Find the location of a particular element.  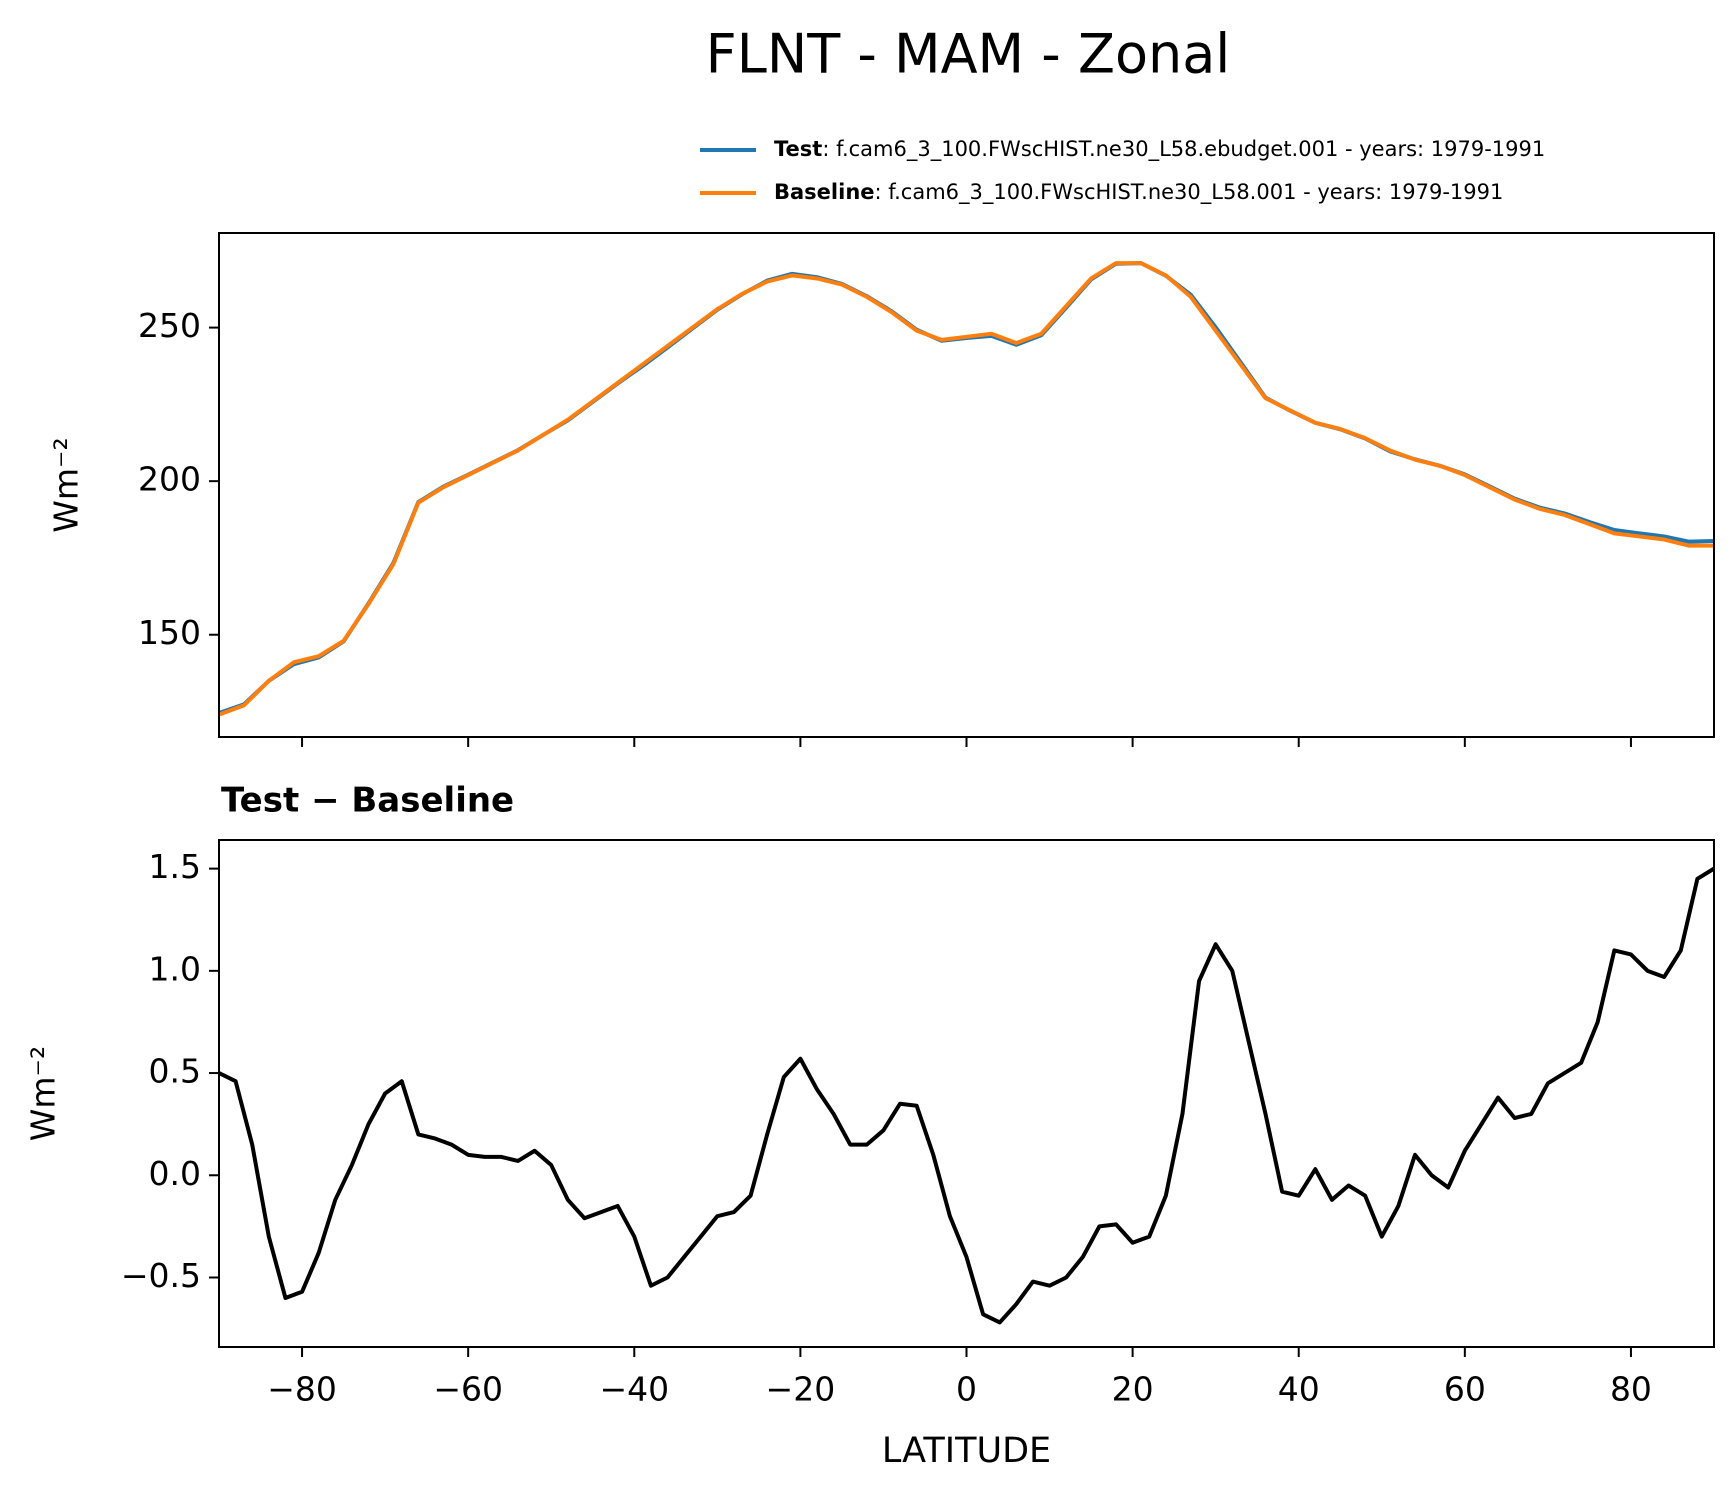

legend-name: Test is located at coordinates (798, 149).